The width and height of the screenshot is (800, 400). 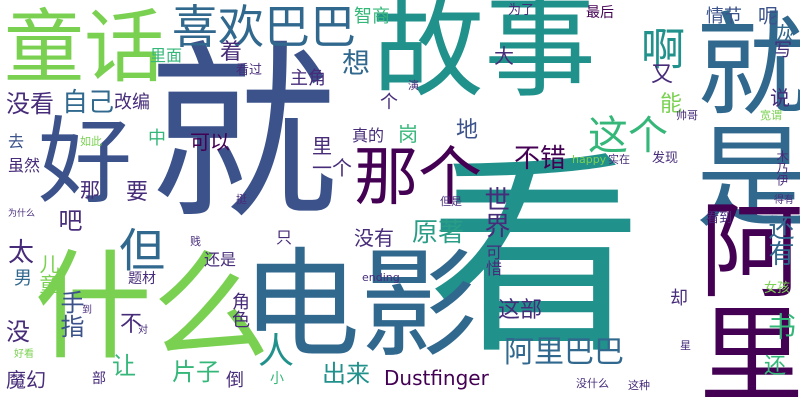 What do you see at coordinates (249, 70) in the screenshot?
I see `word-kanguo: 看过` at bounding box center [249, 70].